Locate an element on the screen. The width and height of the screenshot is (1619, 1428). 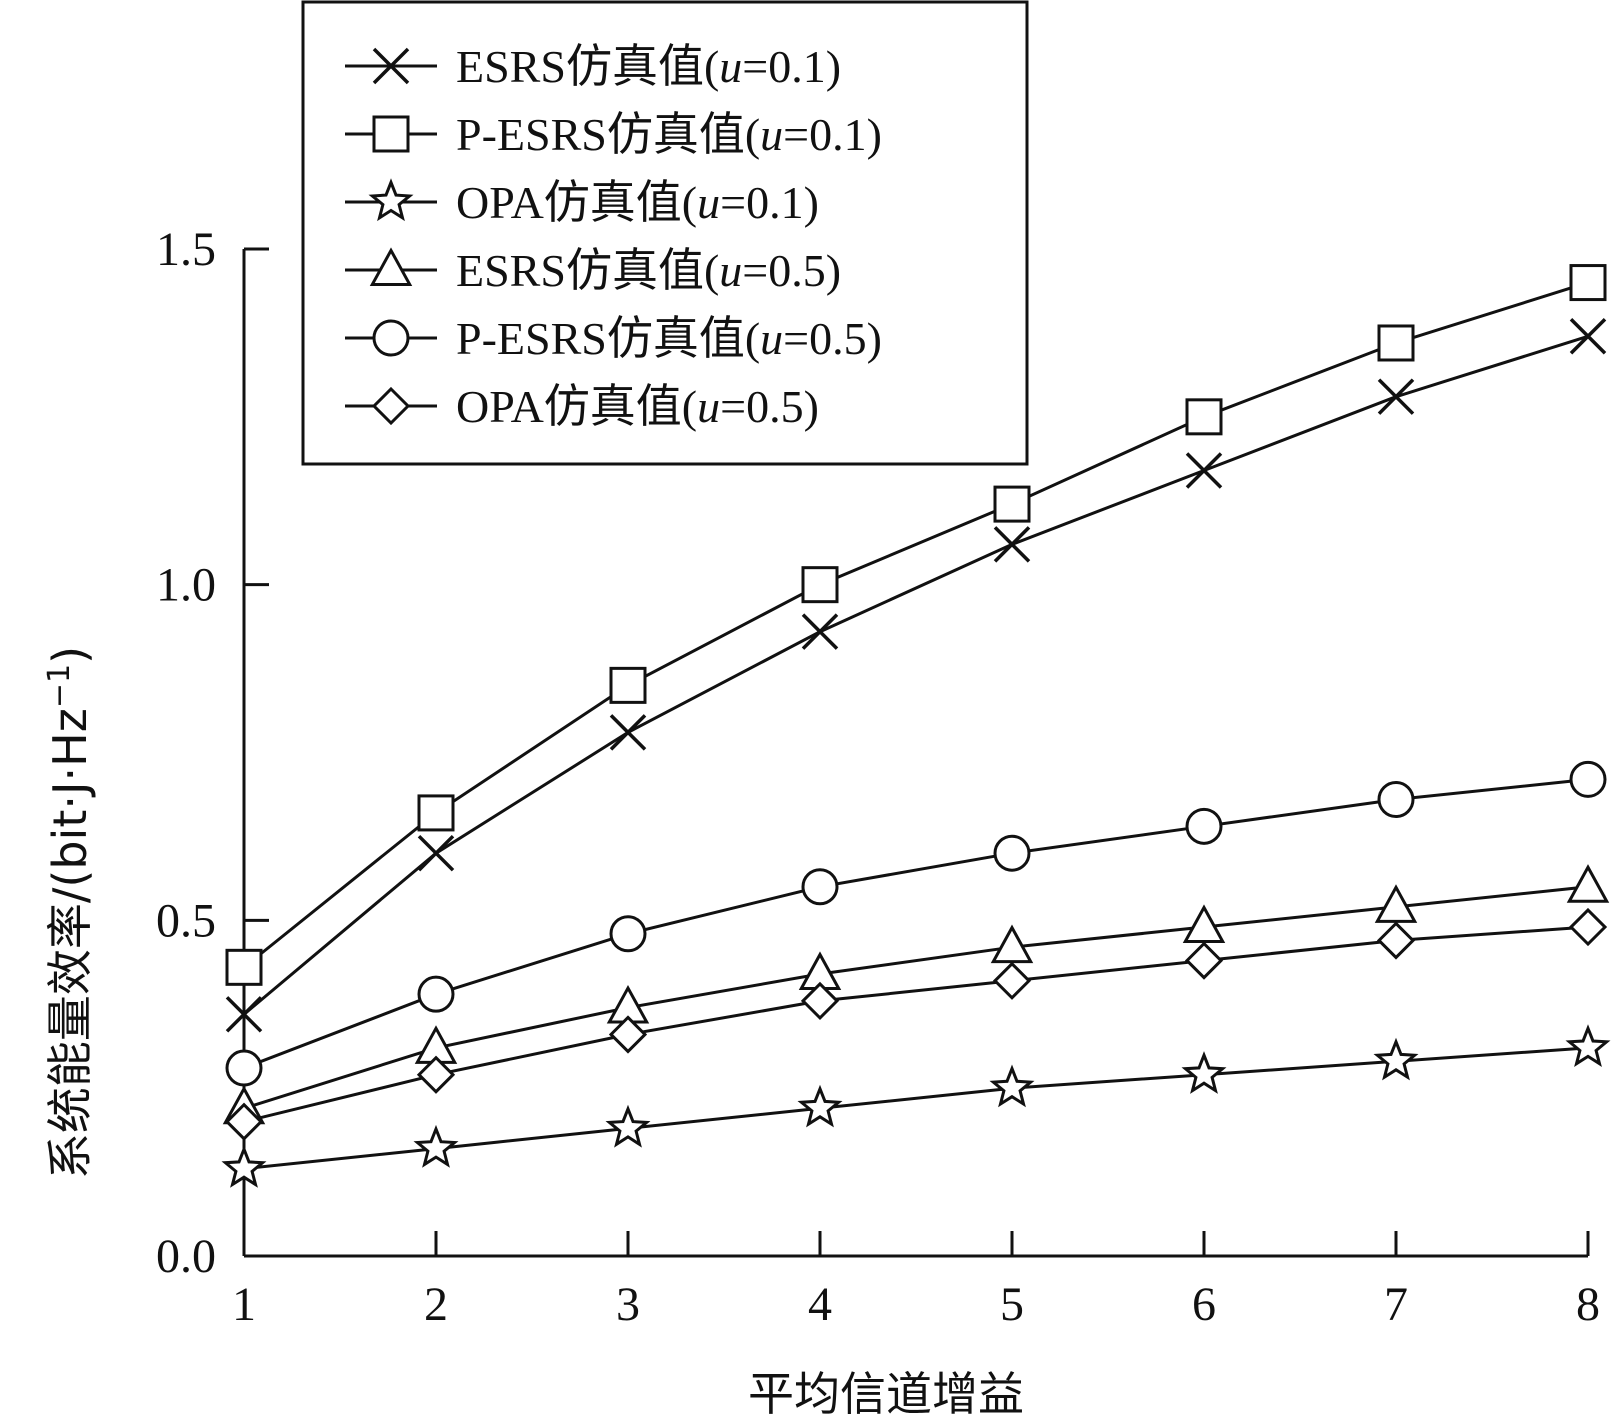
legend-label: P-ESRS仿真值(u=0.5) is located at coordinates (669, 338).